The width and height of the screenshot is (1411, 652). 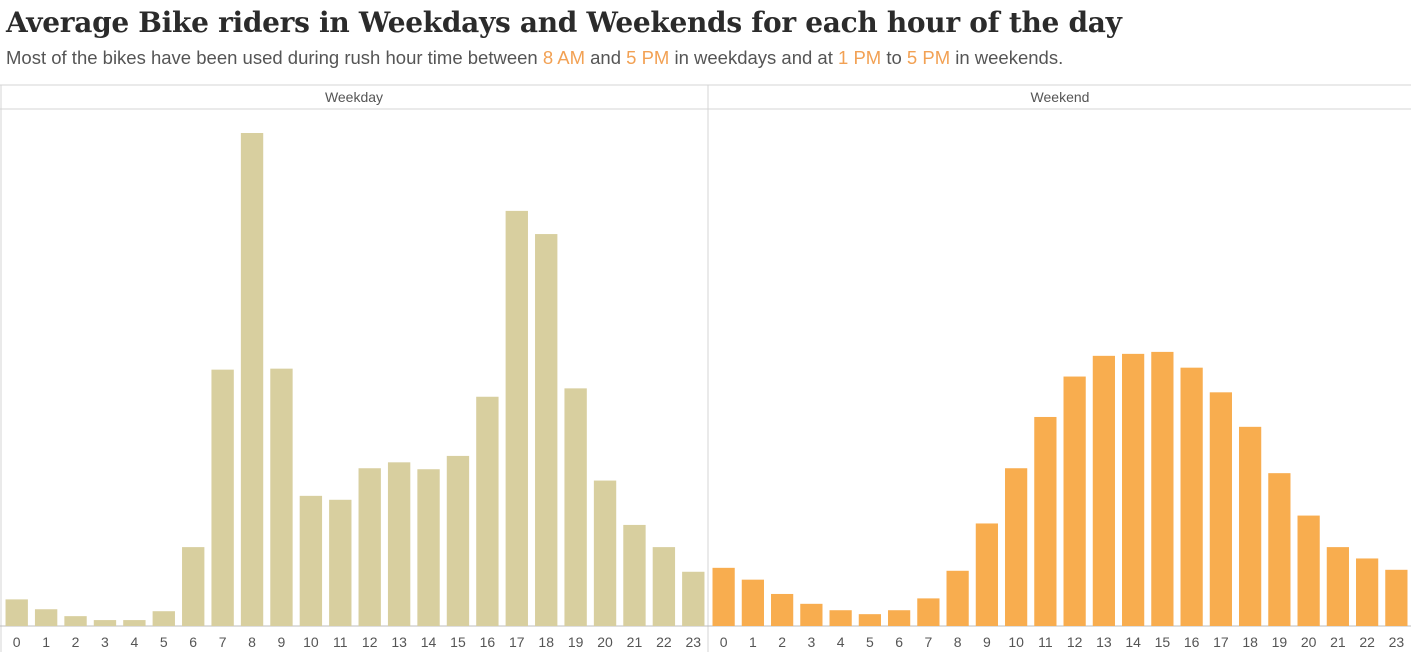 What do you see at coordinates (753, 642) in the screenshot?
I see `x-tick-label-weekend-1: 1` at bounding box center [753, 642].